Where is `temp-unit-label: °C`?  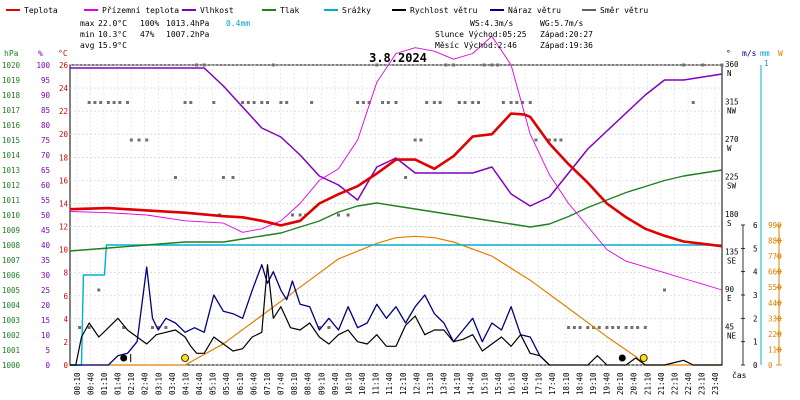
temp-unit-label: °C is located at coordinates (63, 53).